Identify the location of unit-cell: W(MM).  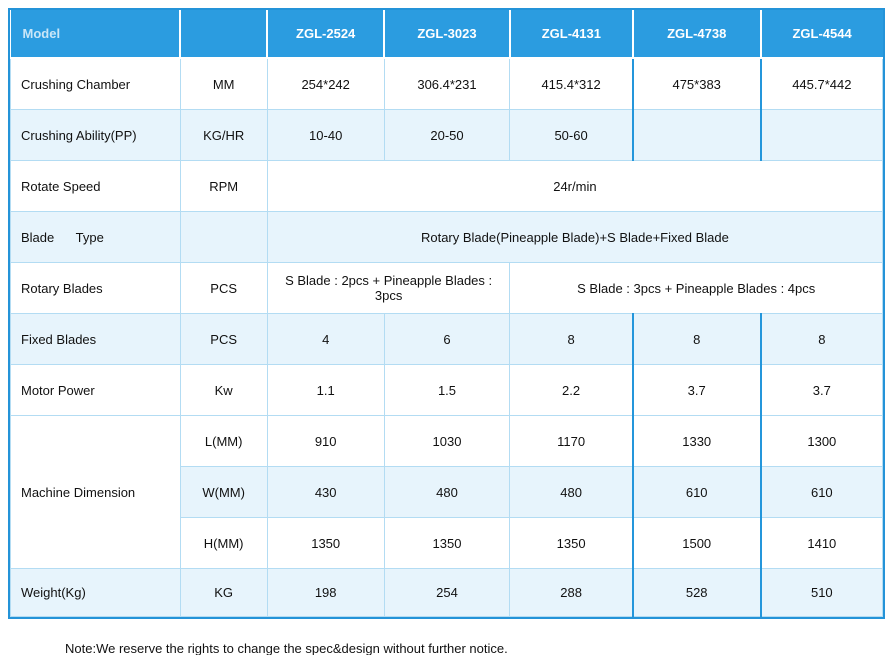
(223, 492).